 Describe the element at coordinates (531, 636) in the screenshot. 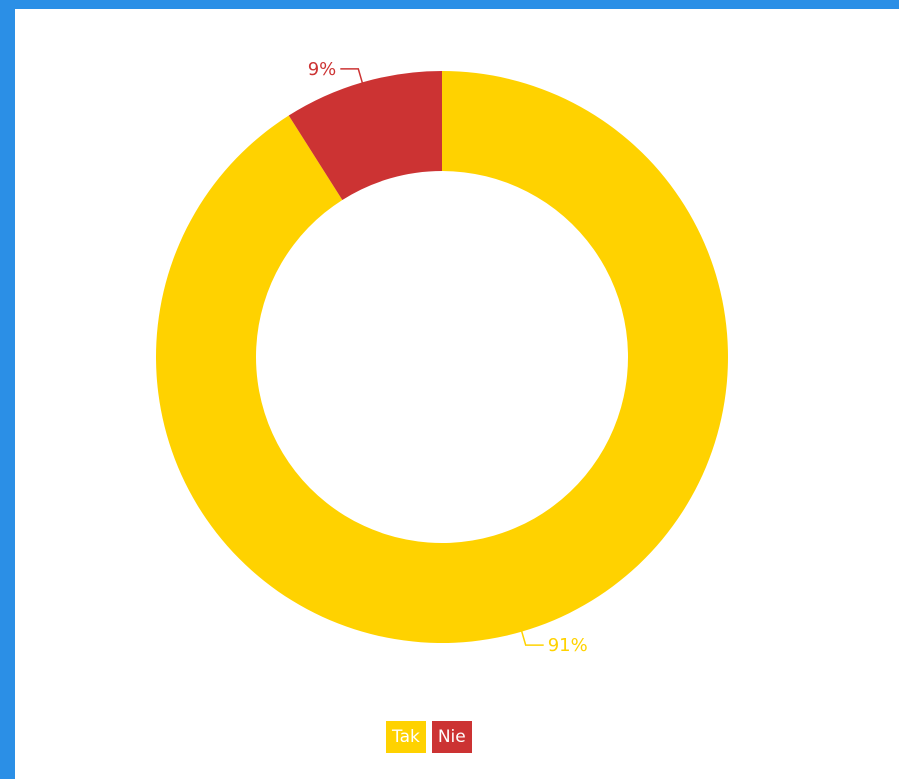

I see `leader-line-tak` at that location.